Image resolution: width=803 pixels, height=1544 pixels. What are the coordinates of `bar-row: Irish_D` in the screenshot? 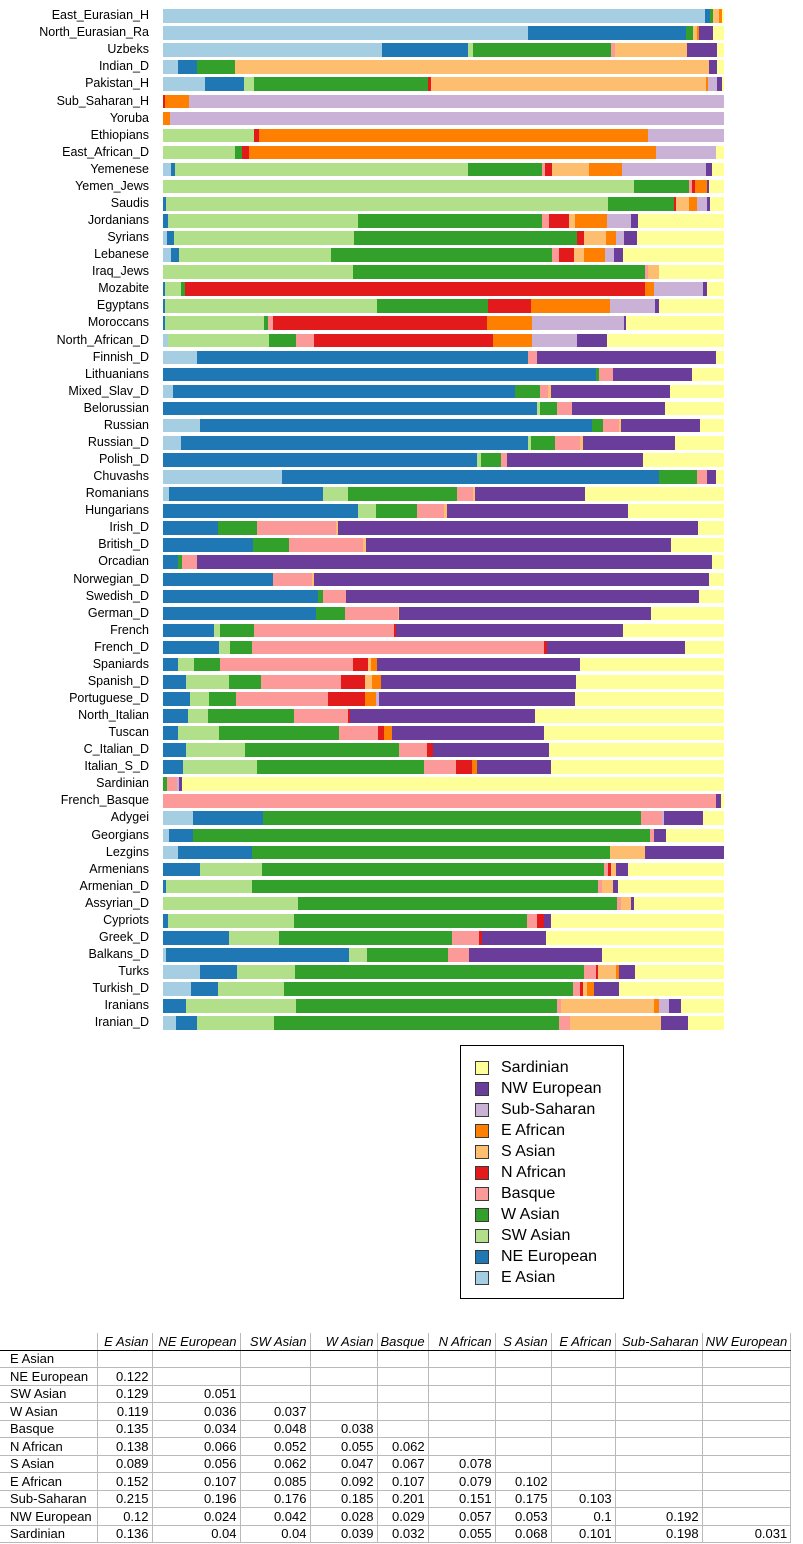 It's located at (362, 528).